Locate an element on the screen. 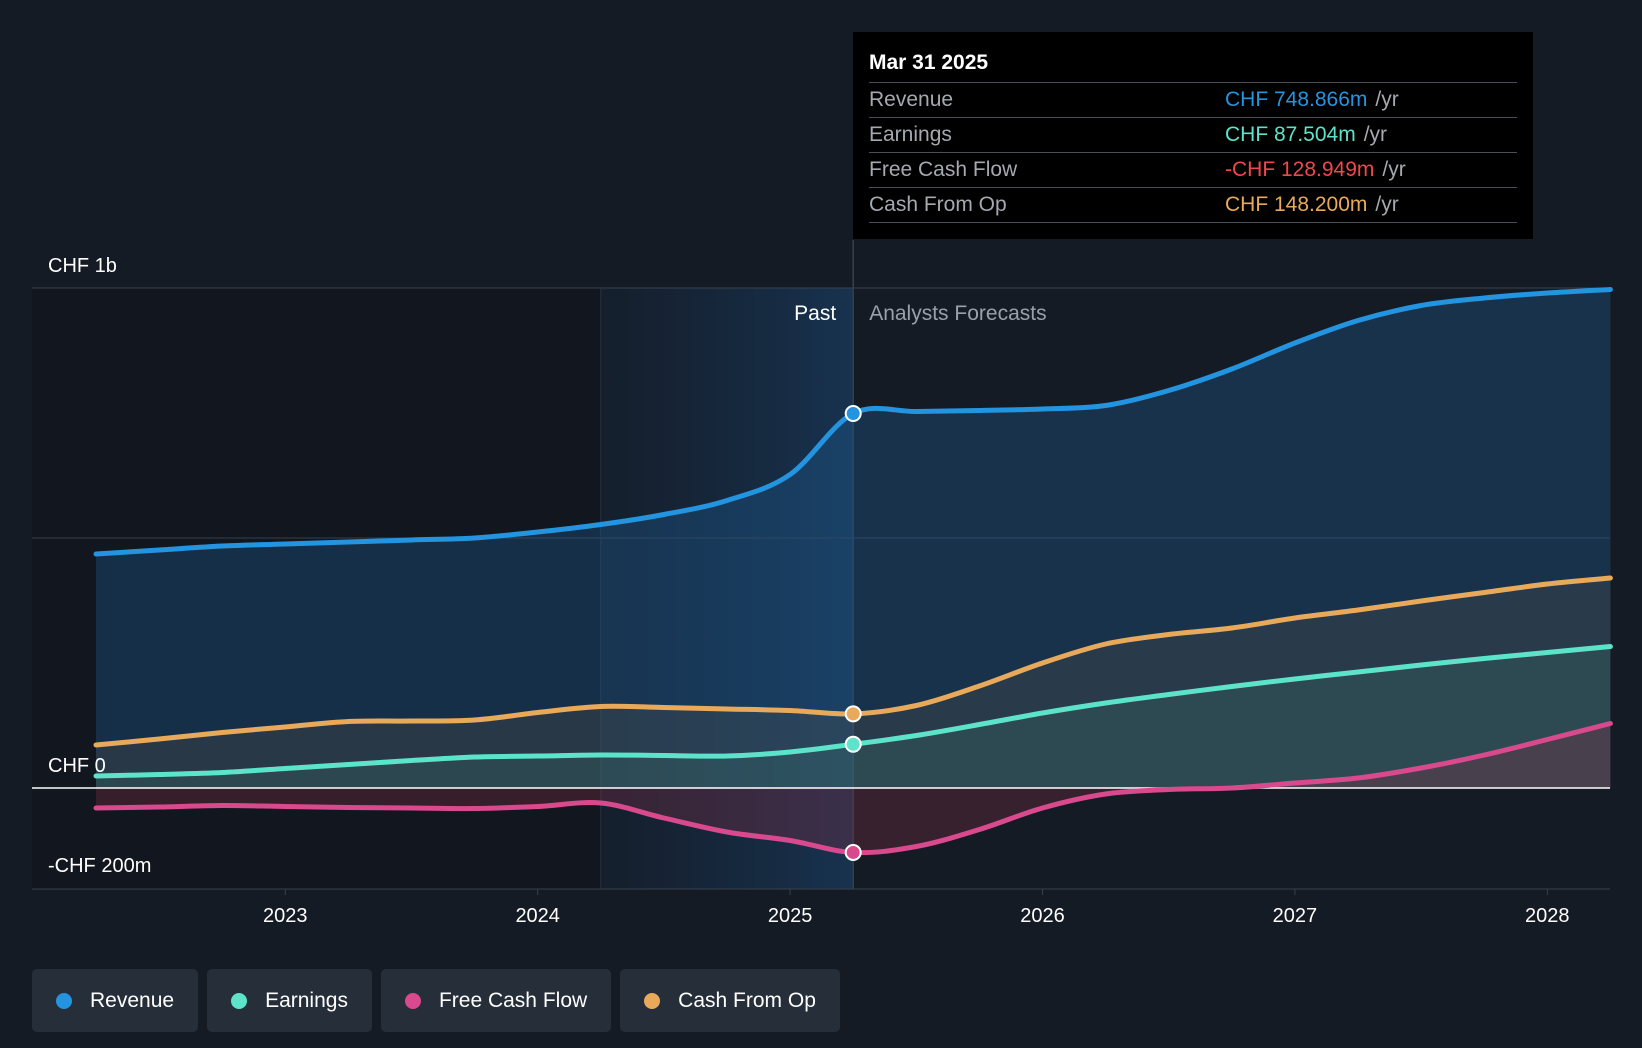 Image resolution: width=1642 pixels, height=1048 pixels. x-tick-label: 2028 is located at coordinates (1547, 916).